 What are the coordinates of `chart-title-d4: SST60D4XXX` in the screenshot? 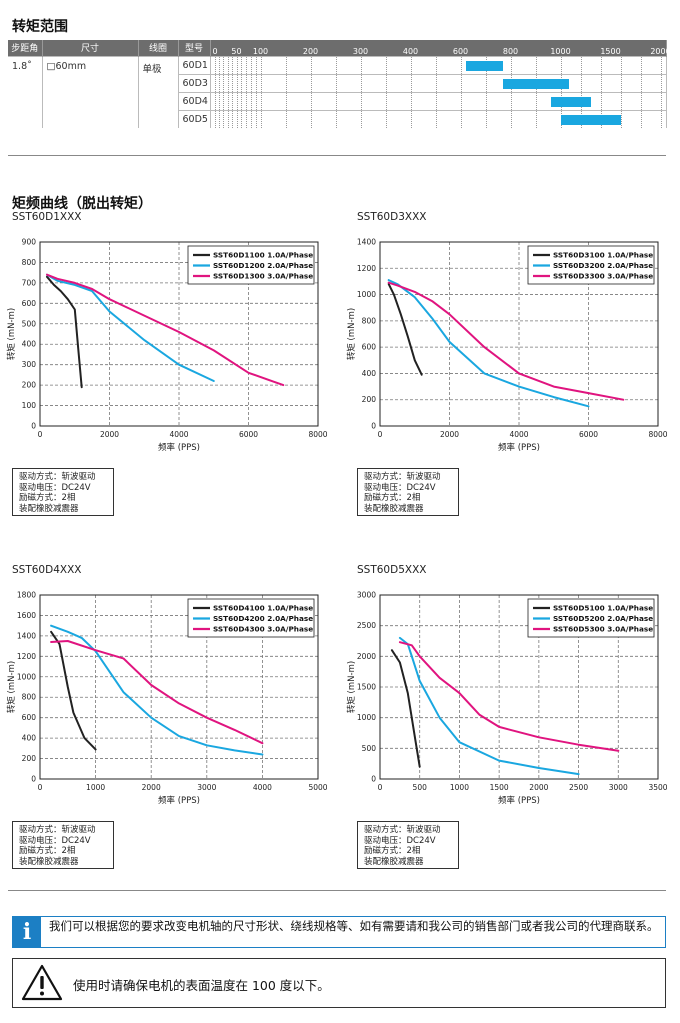 It's located at (47, 570).